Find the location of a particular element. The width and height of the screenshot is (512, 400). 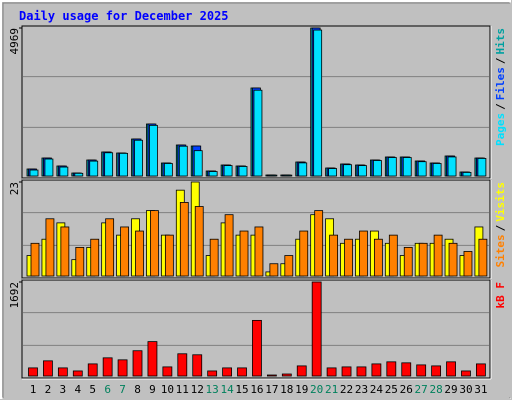

legend-entry: Sites is located at coordinates (500, 250).